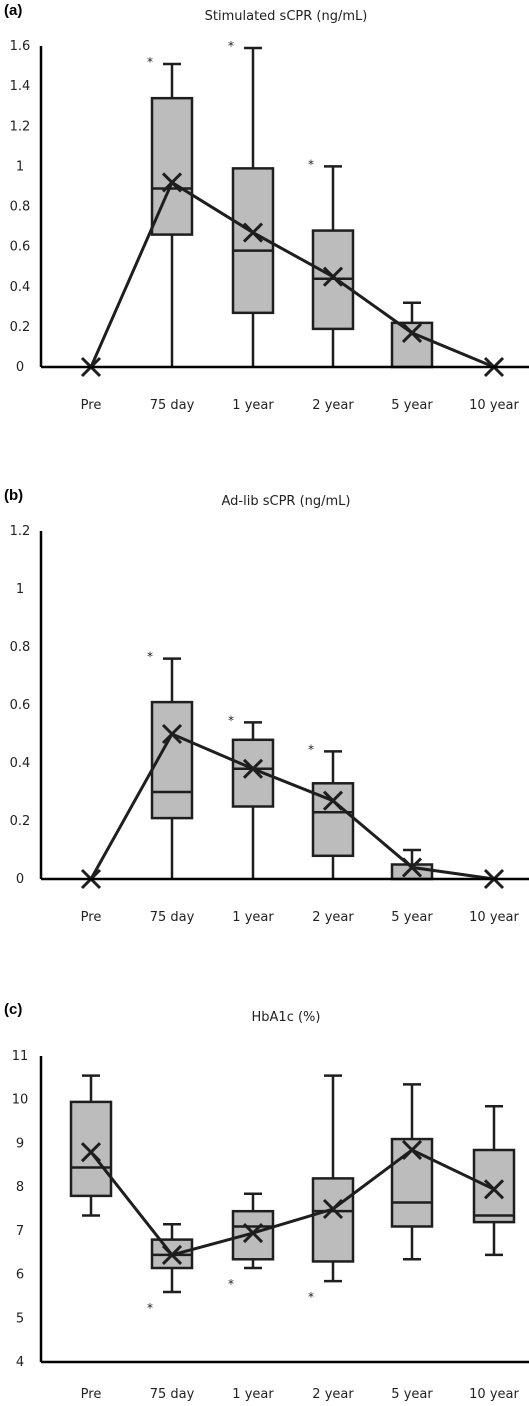 This screenshot has width=529, height=1406. I want to click on box-2-year: *, so click(331, 1189).